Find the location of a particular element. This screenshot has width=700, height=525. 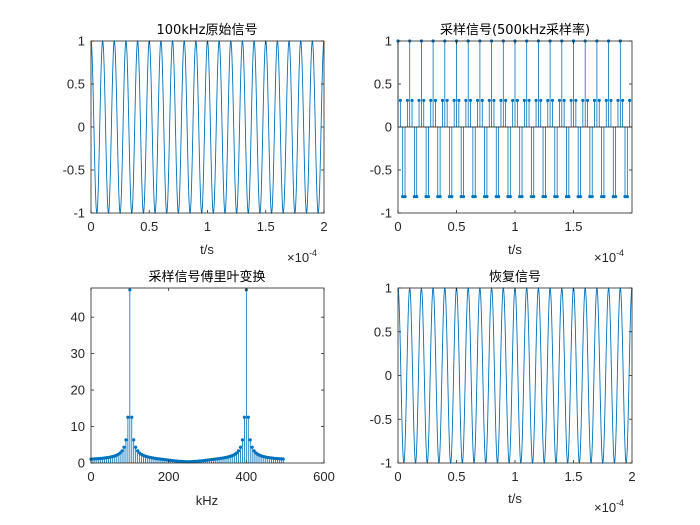

y-tick-label: -1 is located at coordinates (386, 463).